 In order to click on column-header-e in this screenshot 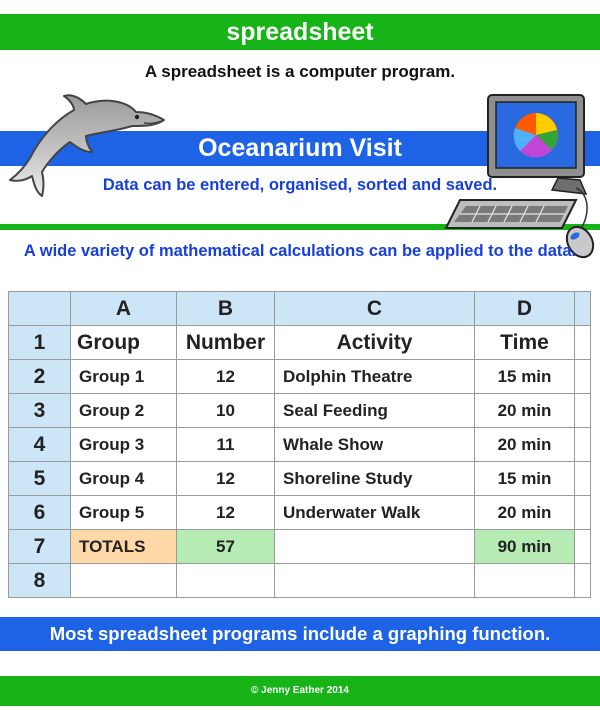, I will do `click(582, 308)`.